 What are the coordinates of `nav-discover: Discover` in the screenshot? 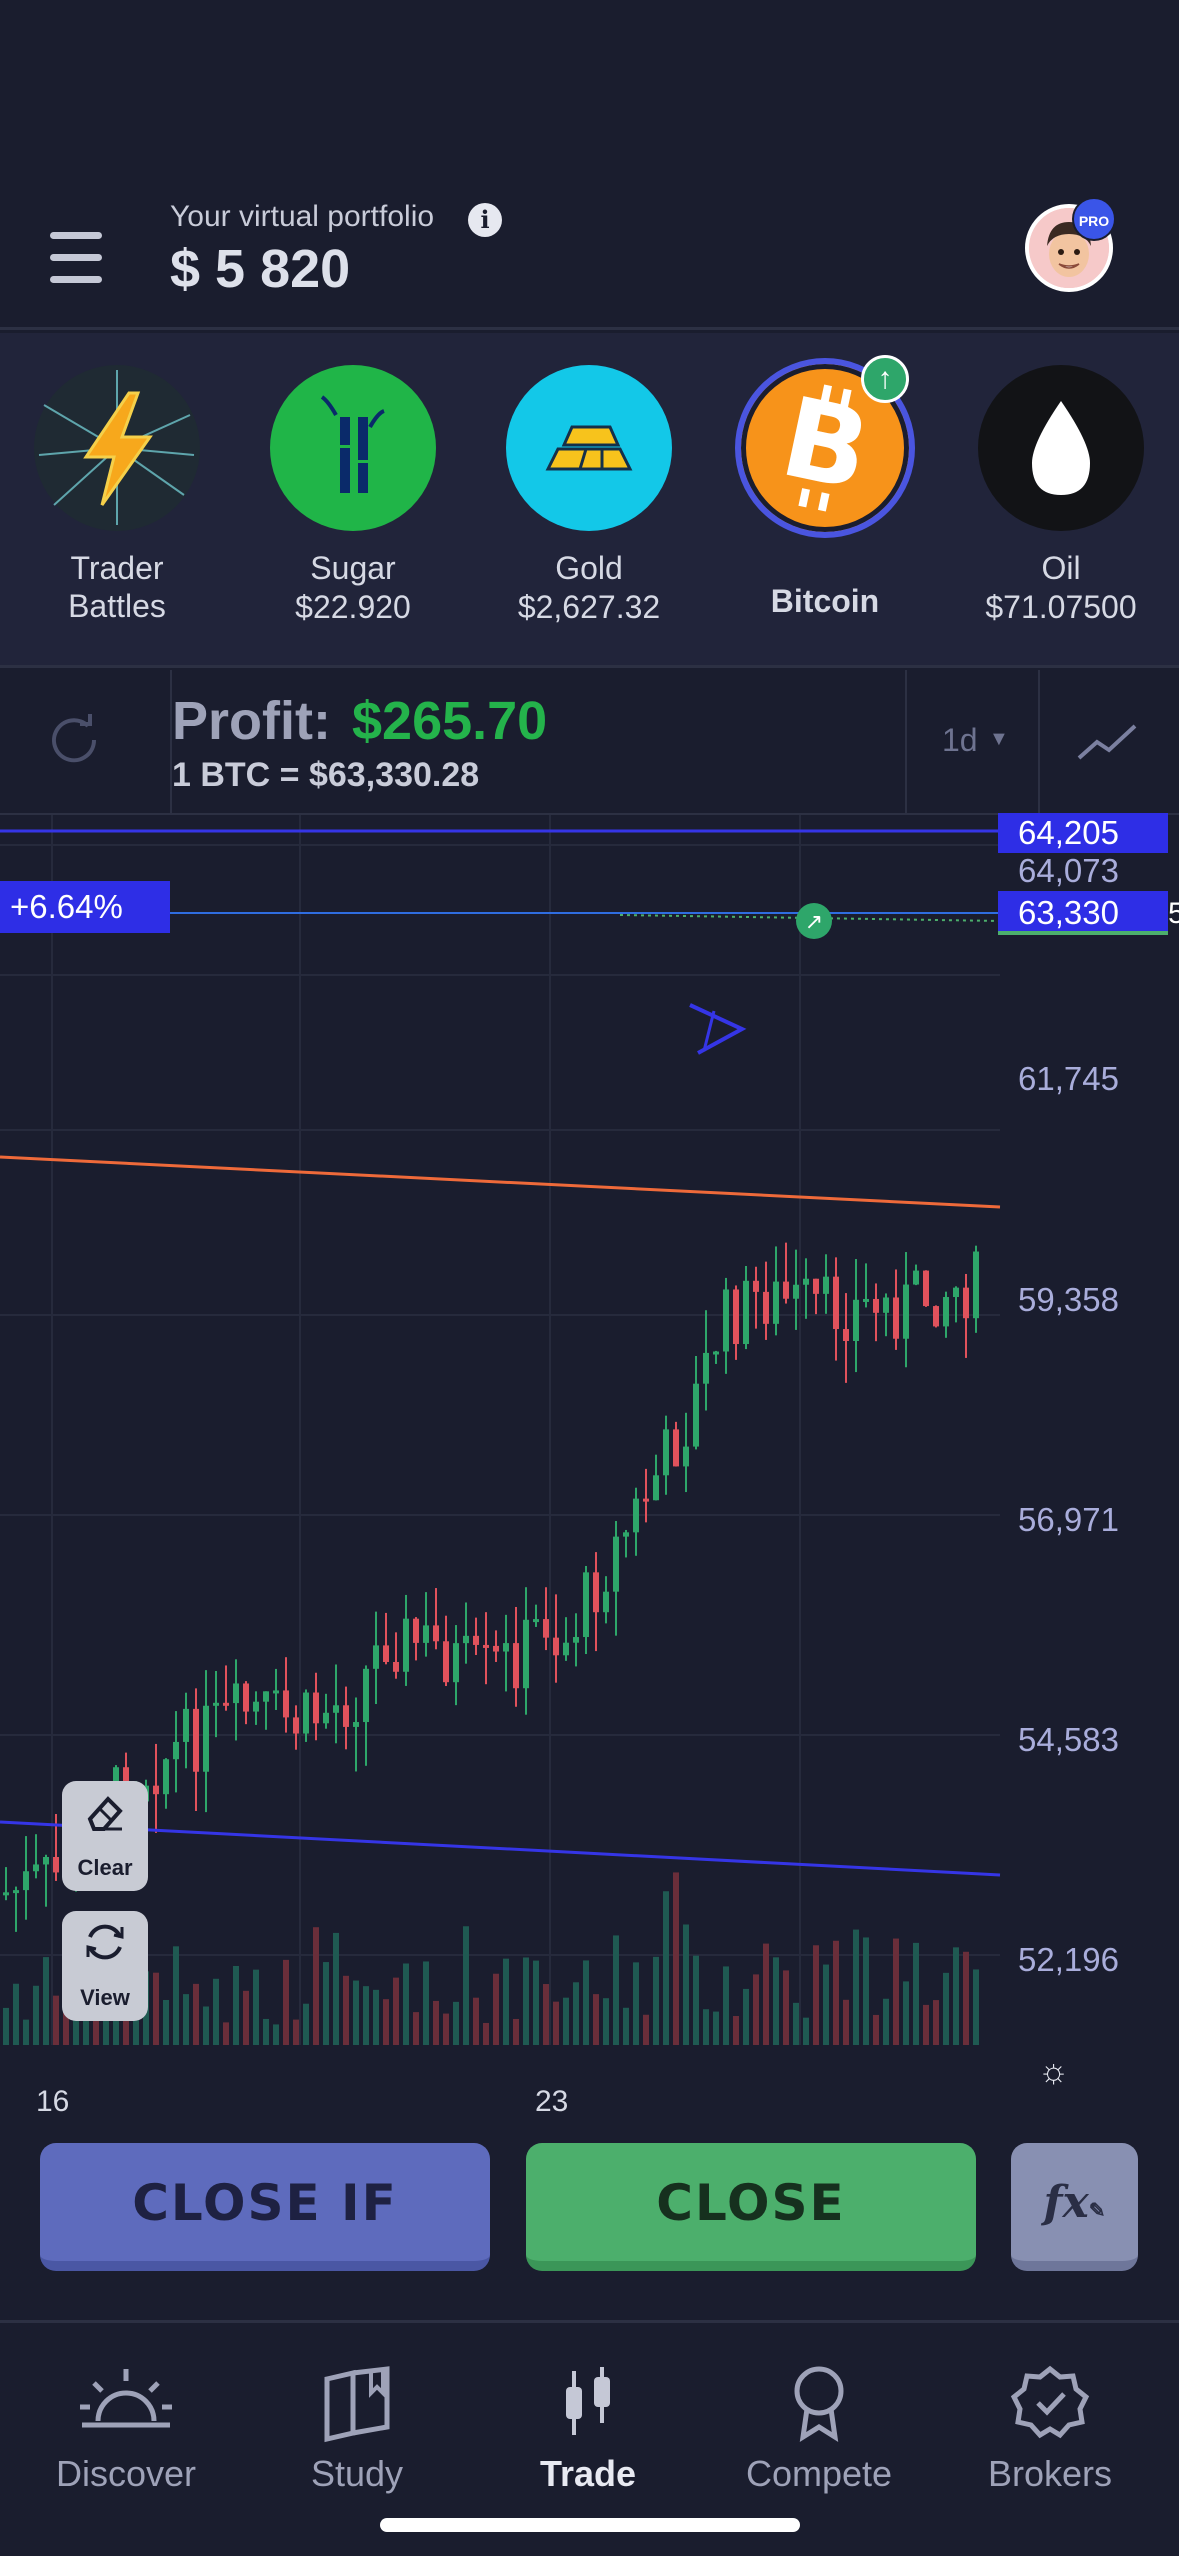 It's located at (126, 2429).